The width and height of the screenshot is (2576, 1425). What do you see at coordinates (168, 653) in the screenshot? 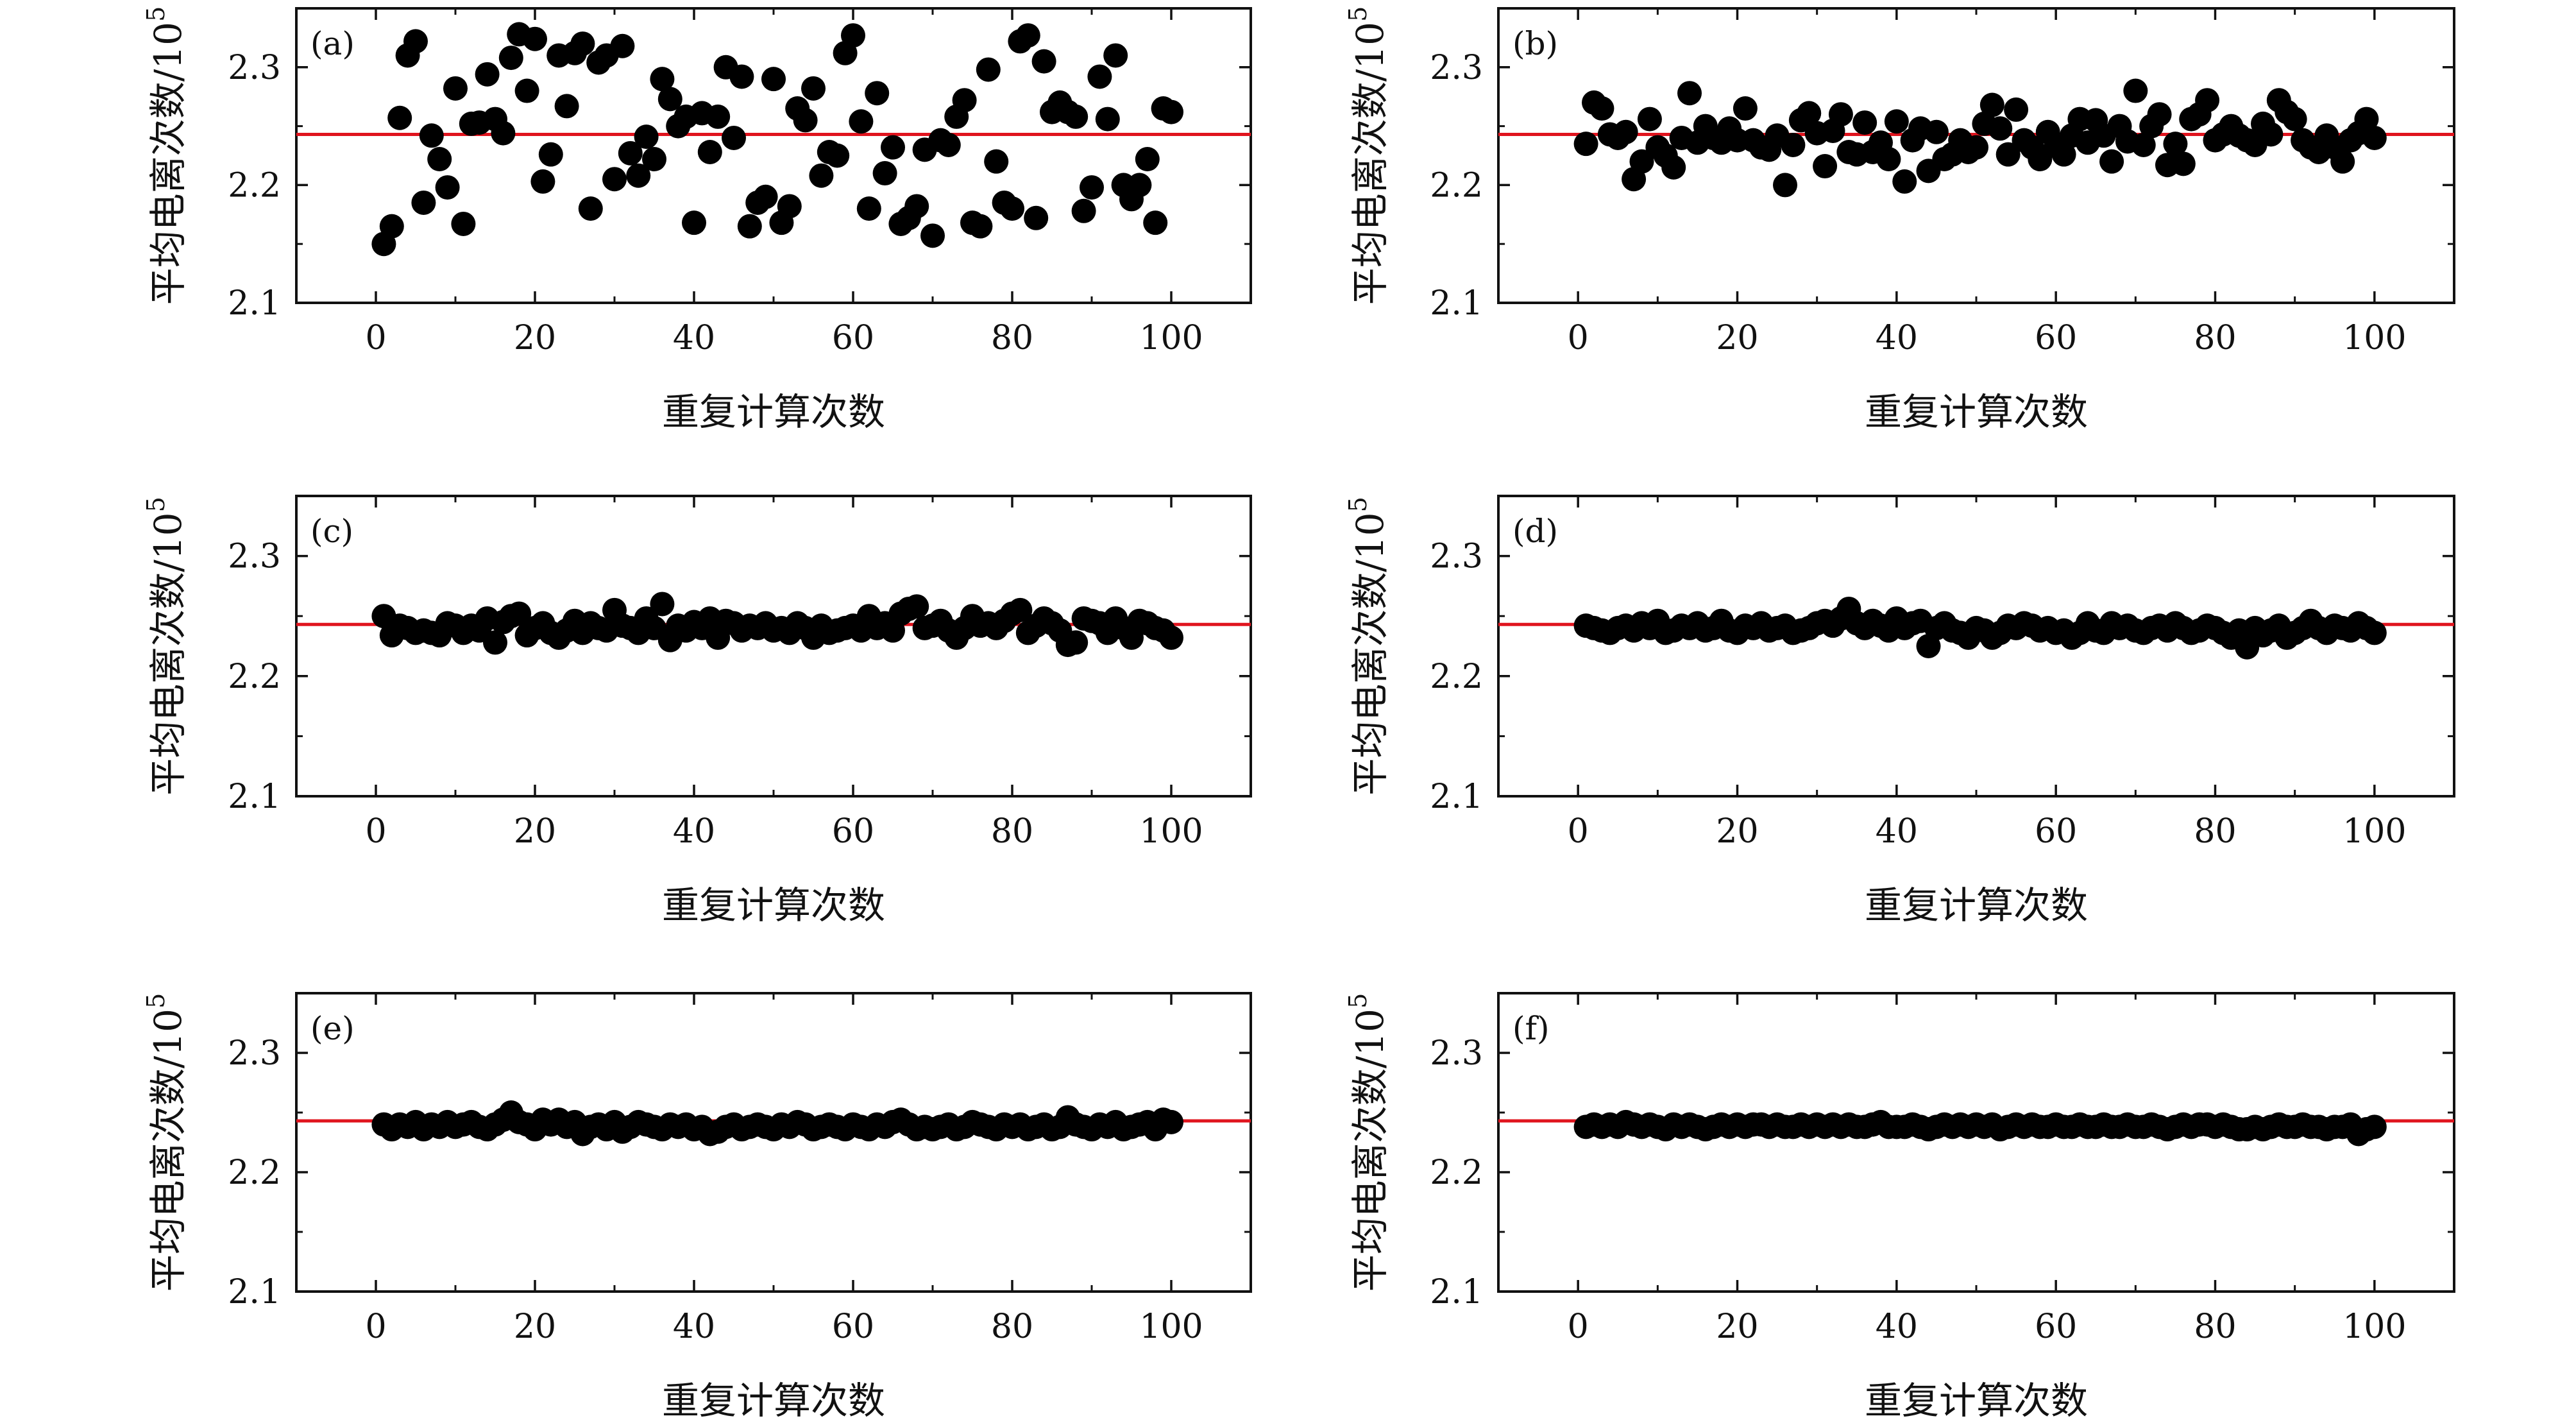
I see `y-axis-label-text: 平均电离次数/10` at bounding box center [168, 653].